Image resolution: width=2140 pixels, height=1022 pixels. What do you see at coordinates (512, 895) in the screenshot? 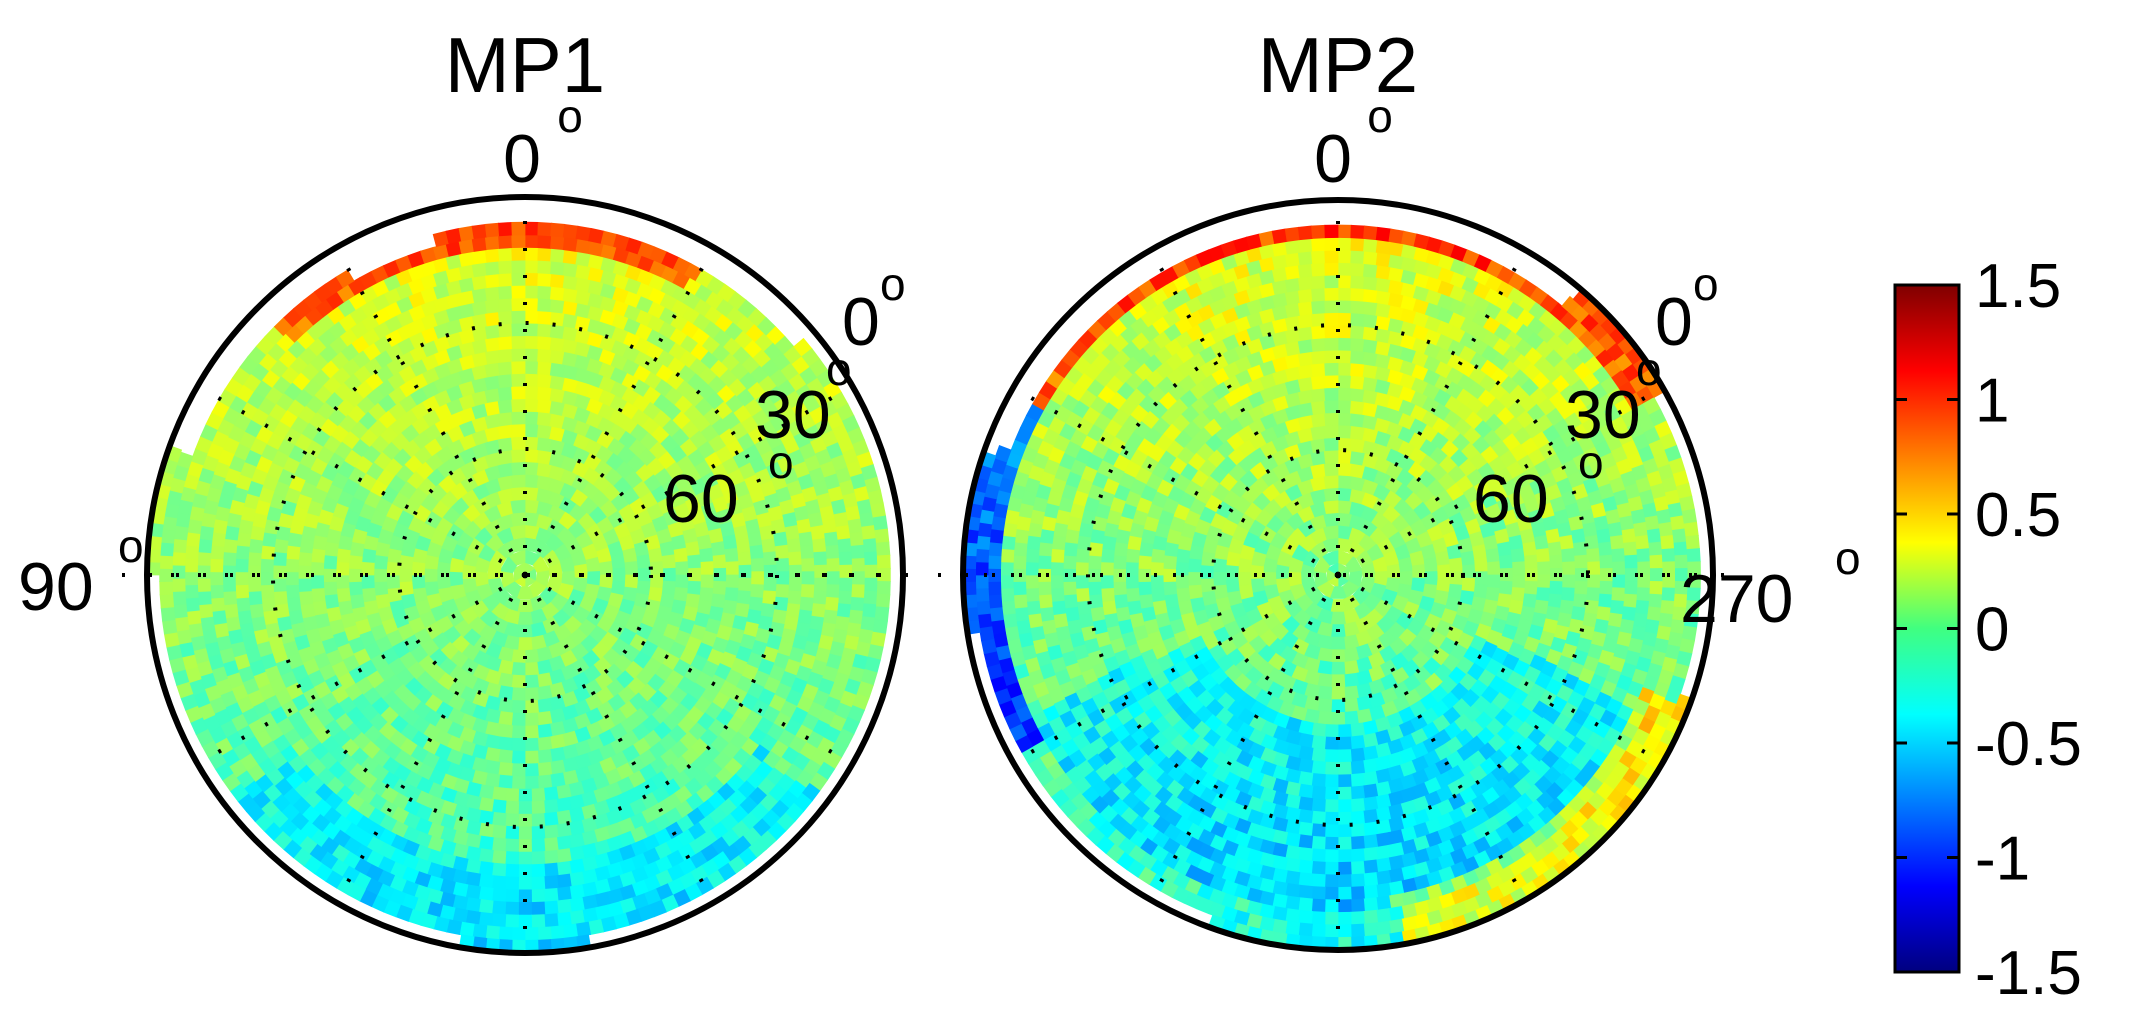
I see `mp1-cell-1983` at bounding box center [512, 895].